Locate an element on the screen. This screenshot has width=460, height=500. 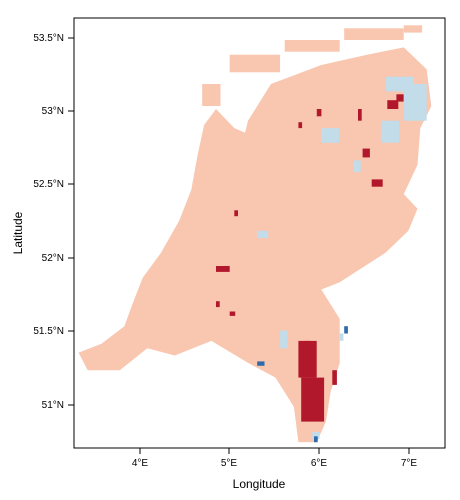
y-tick-label: 52.5°N is located at coordinates (48, 184).